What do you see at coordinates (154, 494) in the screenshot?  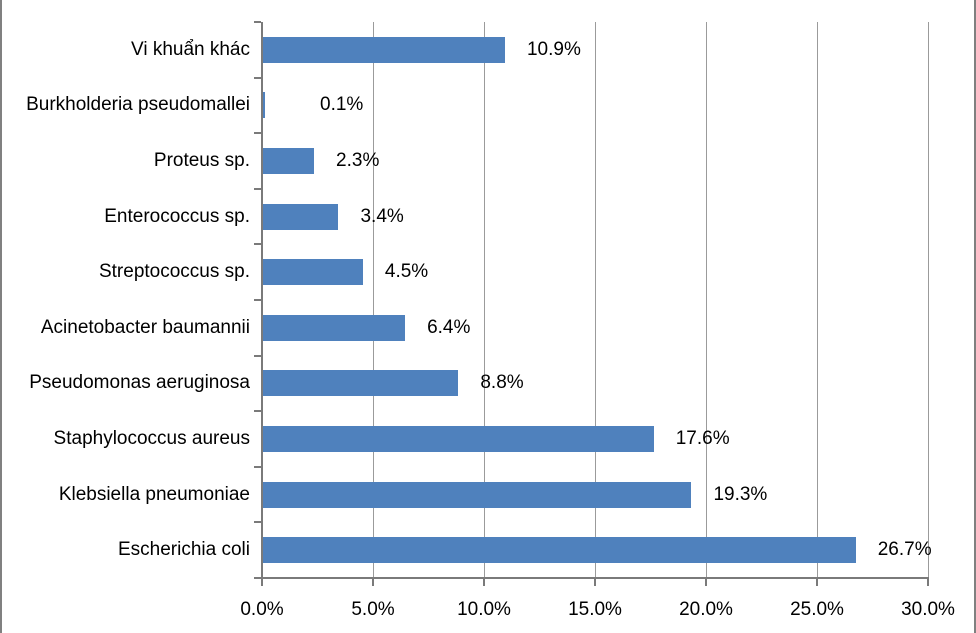 I see `category-label: Klebsiella pneumoniae` at bounding box center [154, 494].